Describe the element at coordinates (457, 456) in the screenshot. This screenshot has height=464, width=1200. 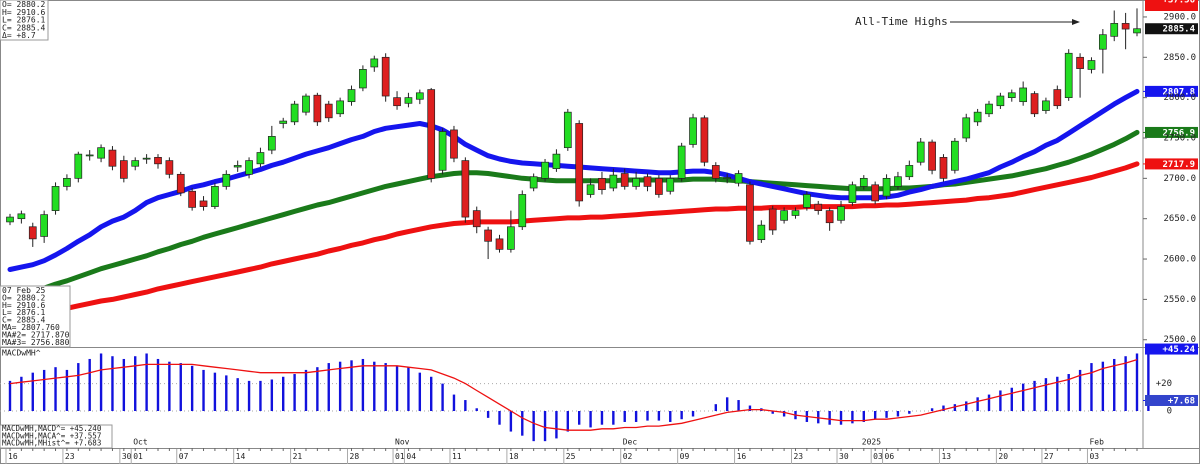
I see `x-tick-label: 11` at that location.